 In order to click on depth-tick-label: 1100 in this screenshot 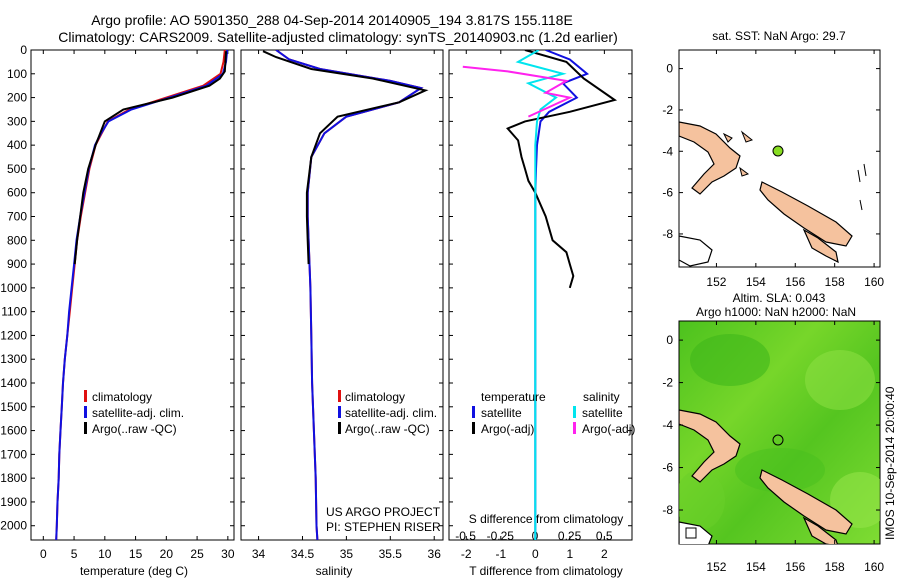, I will do `click(14, 312)`.